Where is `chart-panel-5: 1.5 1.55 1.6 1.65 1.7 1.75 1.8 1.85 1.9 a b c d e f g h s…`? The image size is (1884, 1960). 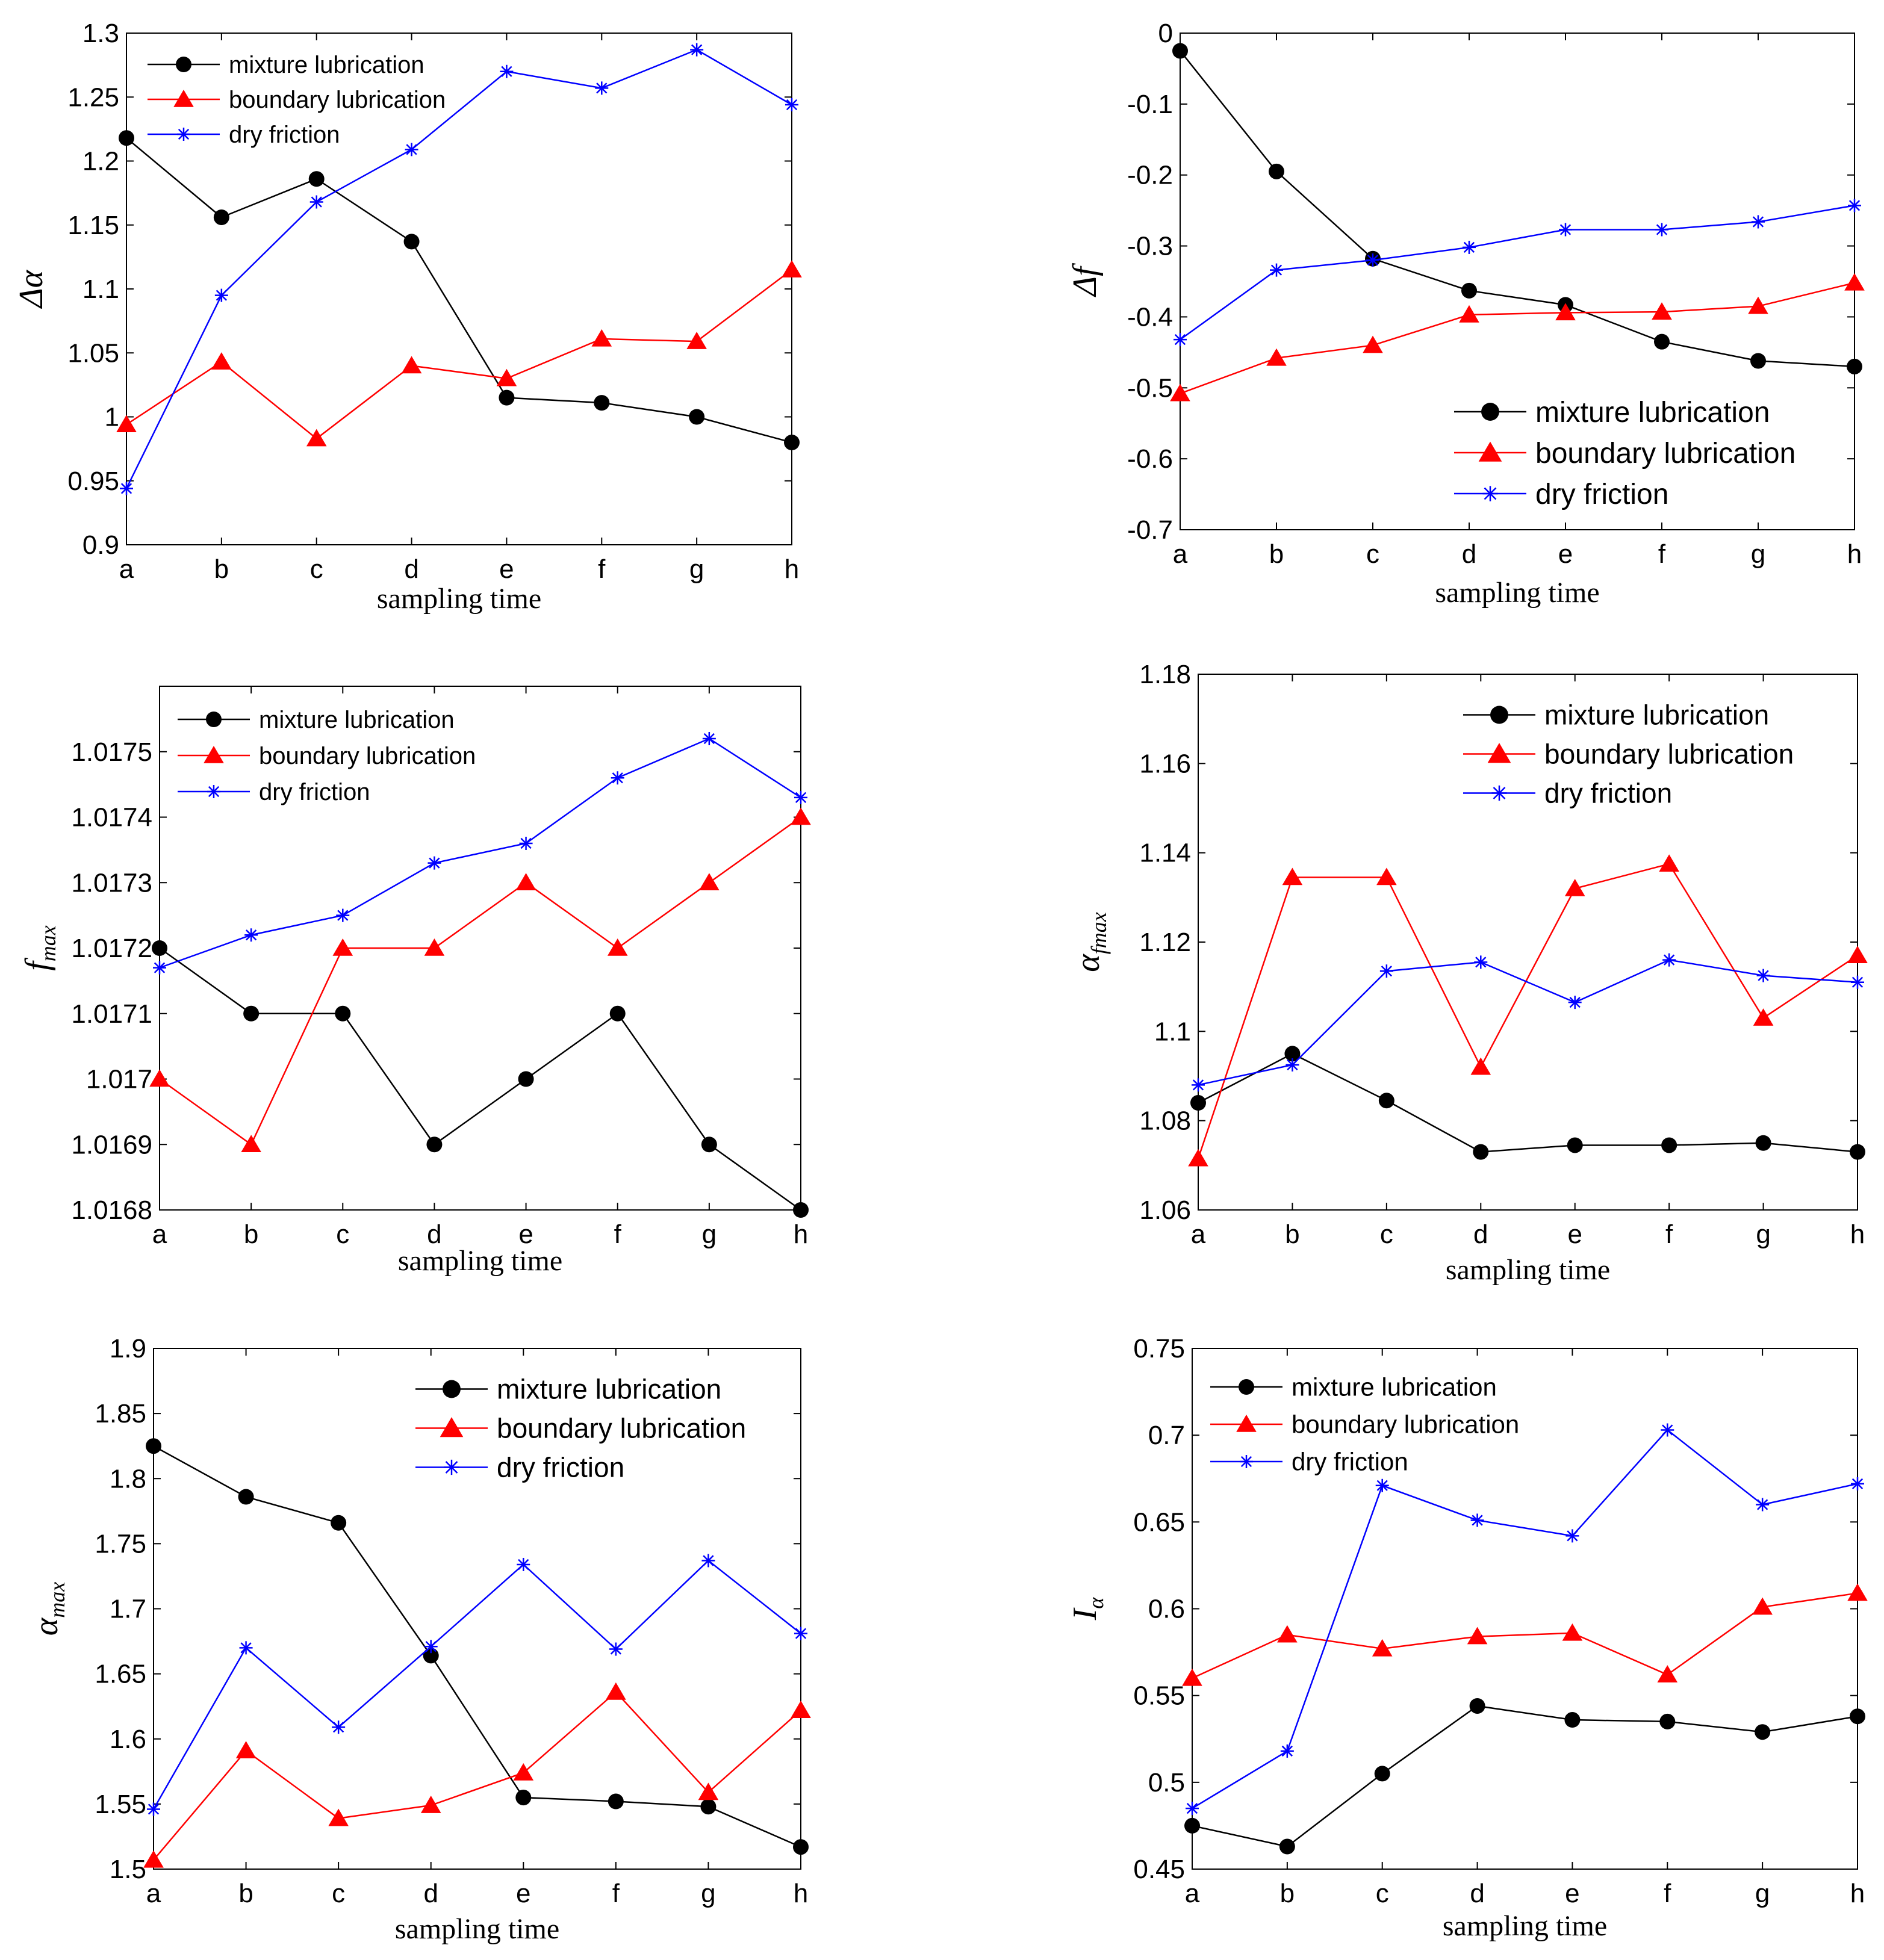 chart-panel-5: 1.5 1.55 1.6 1.65 1.7 1.75 1.8 1.85 1.9 a b c d e f g h s… is located at coordinates (419, 1639).